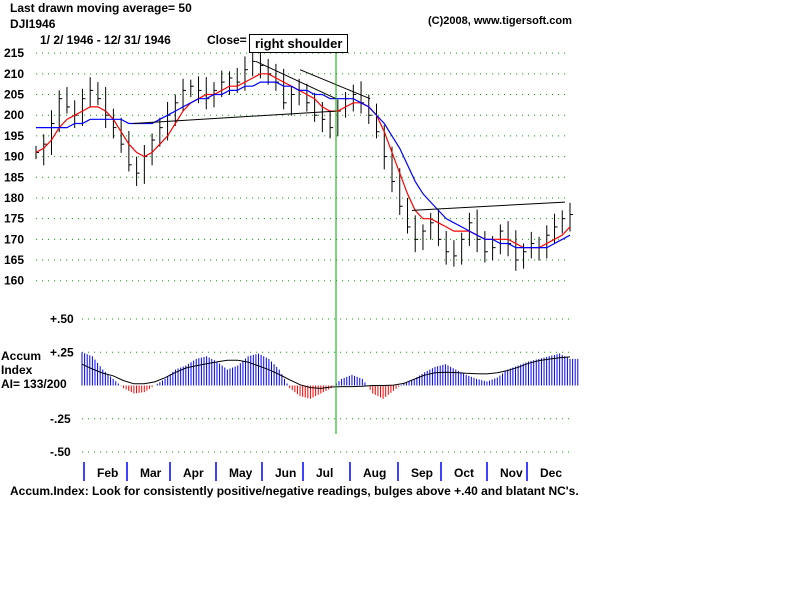 The height and width of the screenshot is (600, 800). Describe the element at coordinates (326, 372) in the screenshot. I see `accum-ma-line` at that location.